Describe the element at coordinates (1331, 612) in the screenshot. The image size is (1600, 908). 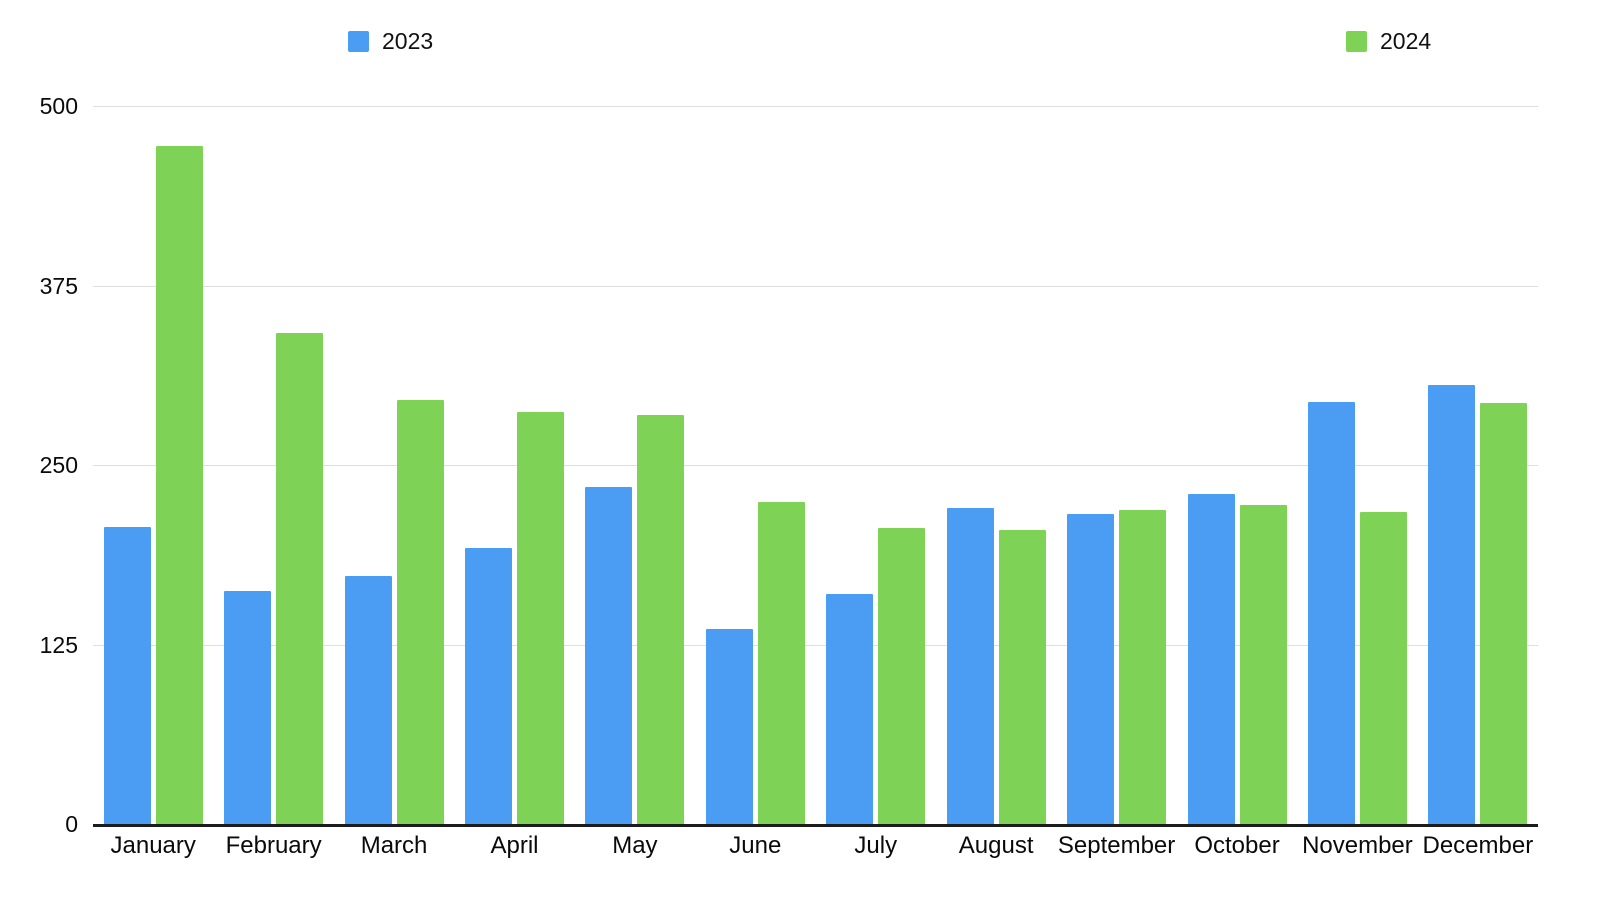
I see `bar-2023-november` at that location.